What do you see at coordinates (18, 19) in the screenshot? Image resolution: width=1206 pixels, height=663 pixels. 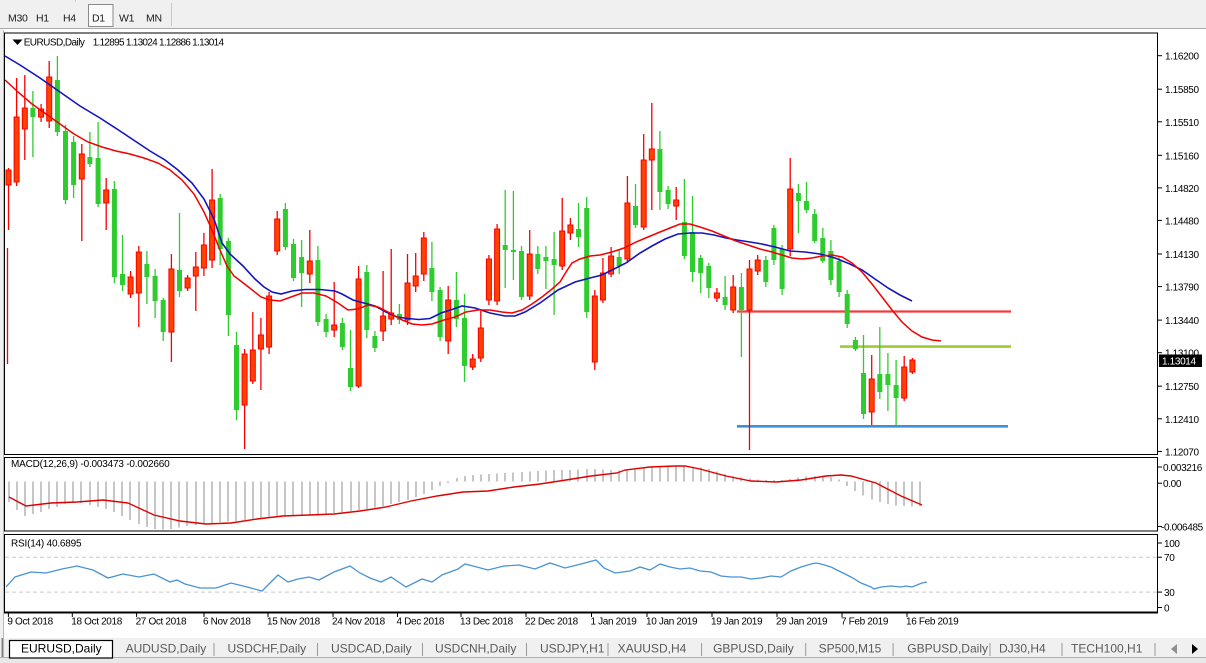 I see `svg-text: M30` at bounding box center [18, 19].